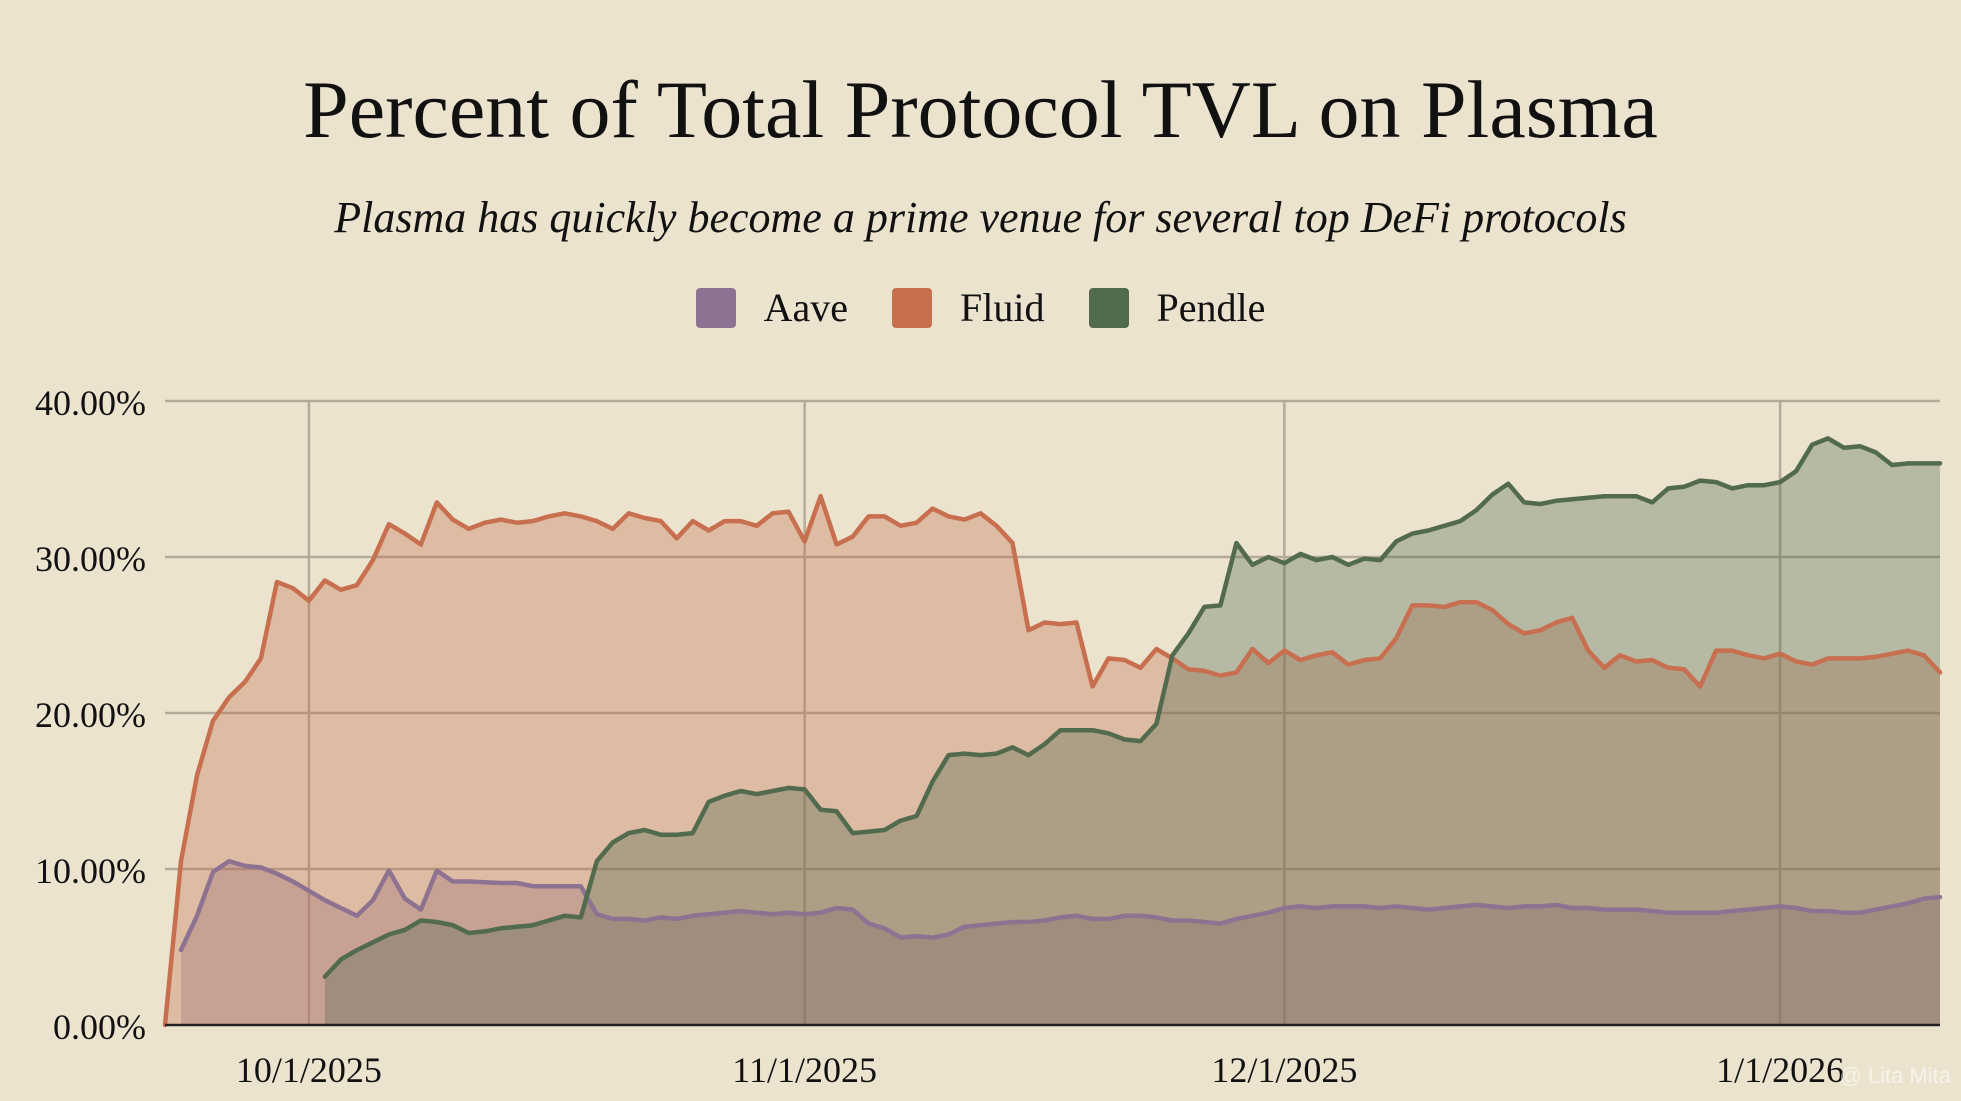 The height and width of the screenshot is (1101, 1961). I want to click on y-tick-label: 40.00%, so click(90, 403).